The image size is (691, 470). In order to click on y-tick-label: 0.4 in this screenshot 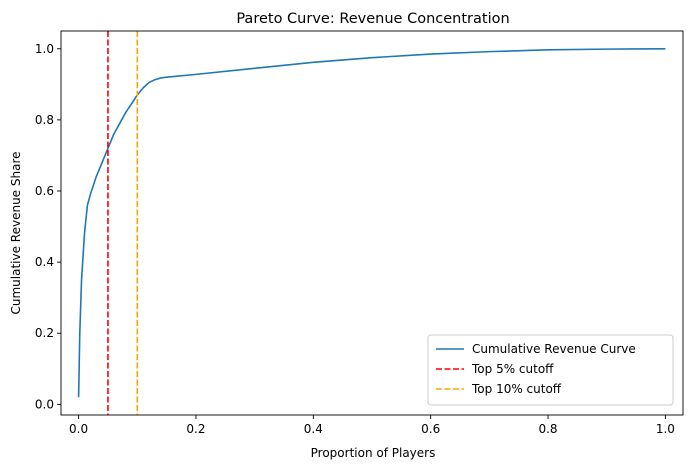, I will do `click(44, 262)`.